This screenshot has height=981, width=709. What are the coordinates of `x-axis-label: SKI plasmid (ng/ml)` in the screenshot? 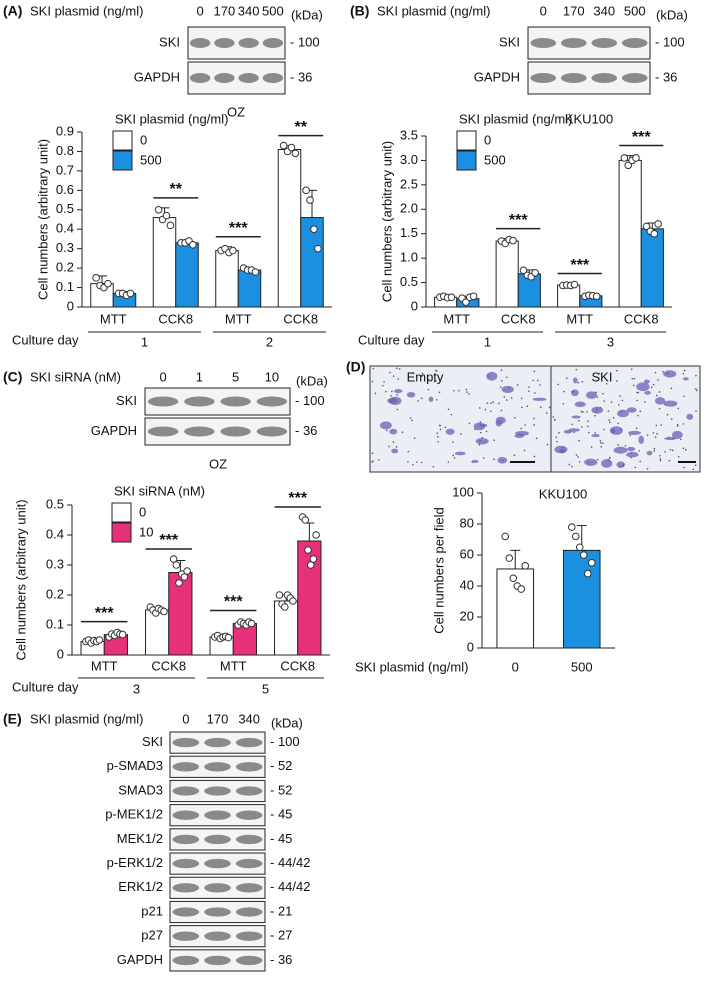 It's located at (411, 666).